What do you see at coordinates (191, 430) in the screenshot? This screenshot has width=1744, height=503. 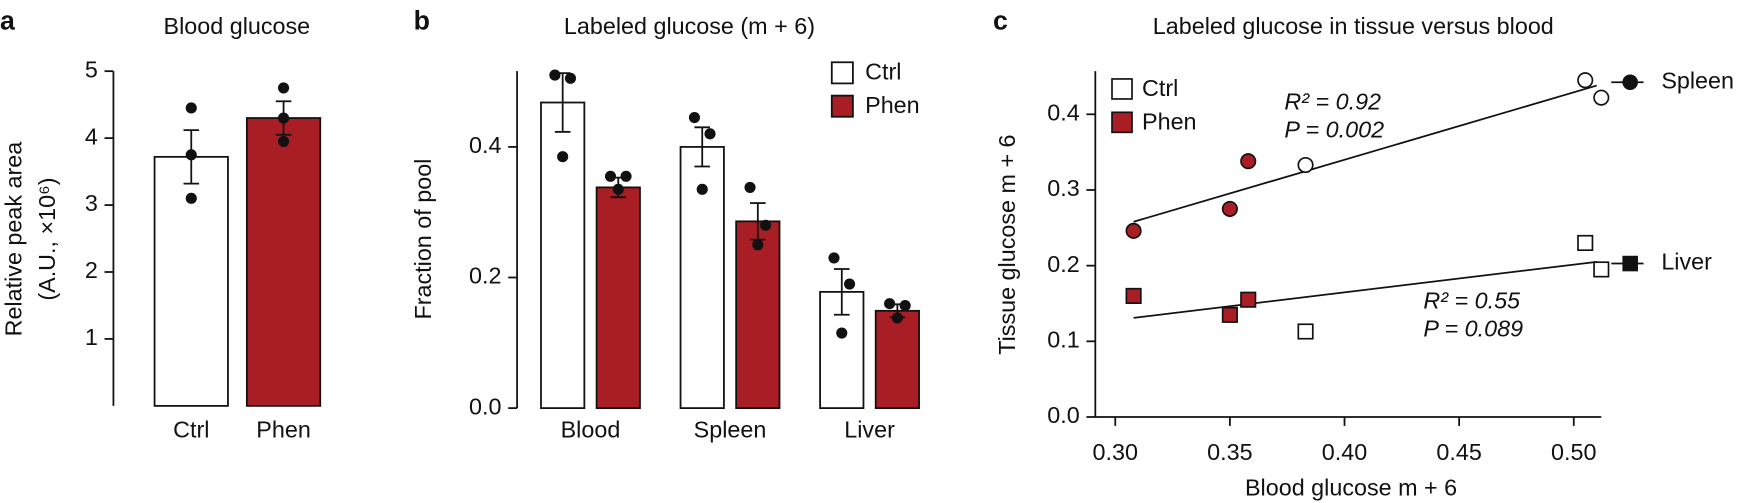 I see `x-tick-label: Ctrl` at bounding box center [191, 430].